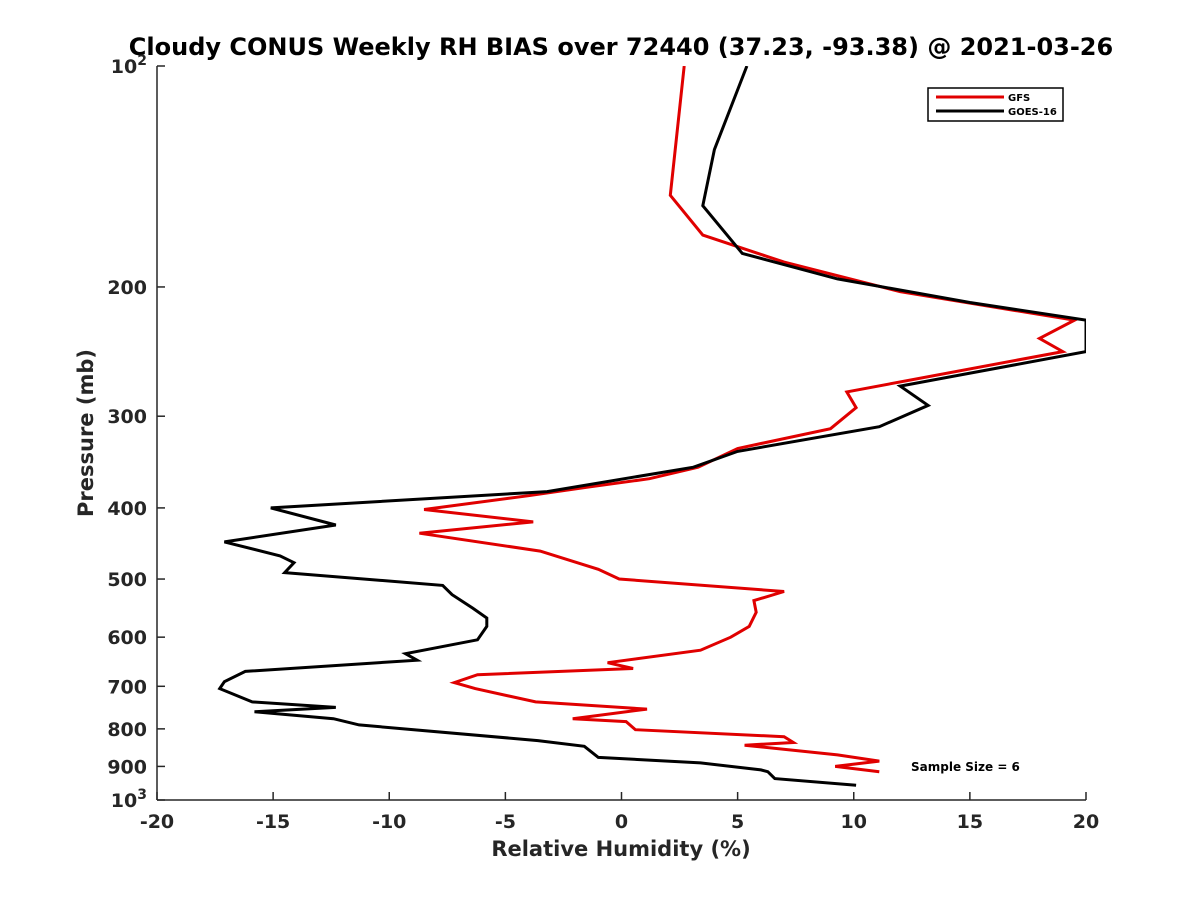 The height and width of the screenshot is (900, 1200). I want to click on y-tick-label: 400, so click(127, 509).